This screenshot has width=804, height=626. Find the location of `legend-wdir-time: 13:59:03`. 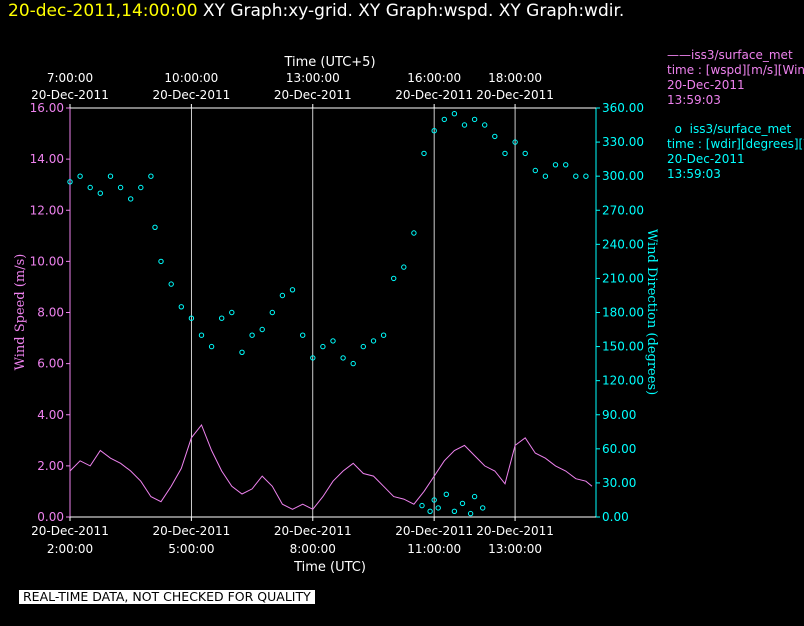

legend-wdir-time: 13:59:03 is located at coordinates (694, 174).